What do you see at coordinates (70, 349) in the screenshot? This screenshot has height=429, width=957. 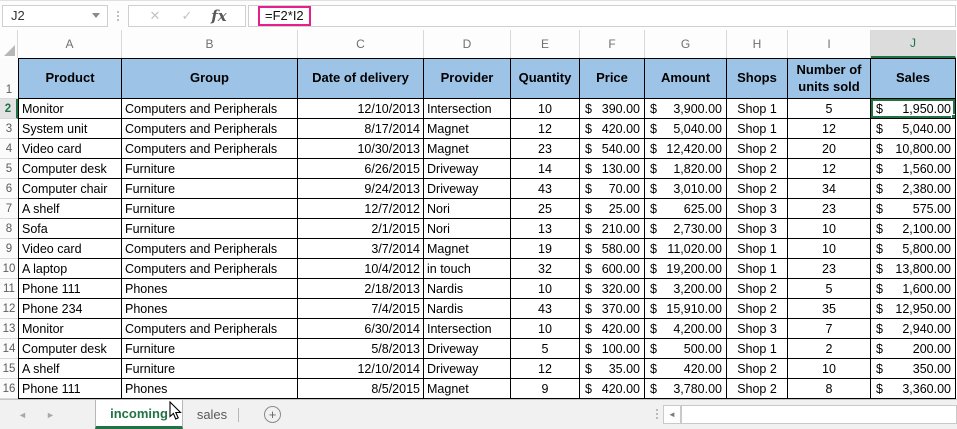 I see `cell: Computer desk` at bounding box center [70, 349].